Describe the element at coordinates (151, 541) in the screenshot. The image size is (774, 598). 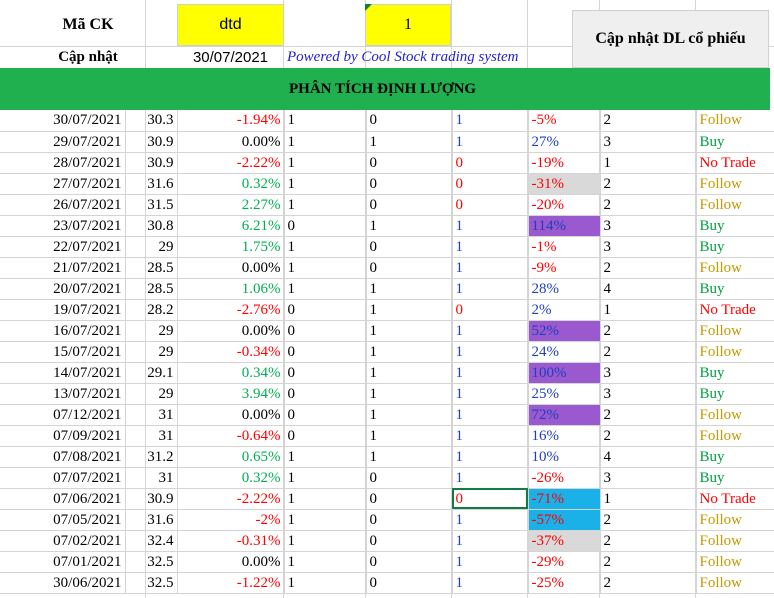
I see `price-cell: 32.4` at that location.